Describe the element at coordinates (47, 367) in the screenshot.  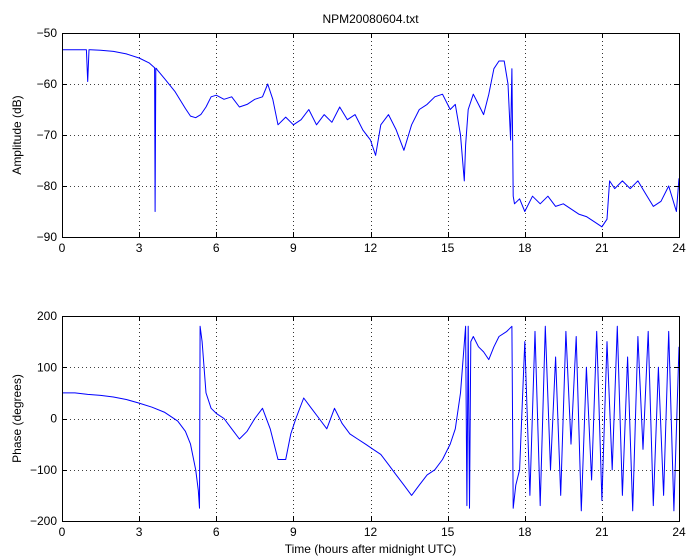
I see `y-tick-label: 100` at that location.